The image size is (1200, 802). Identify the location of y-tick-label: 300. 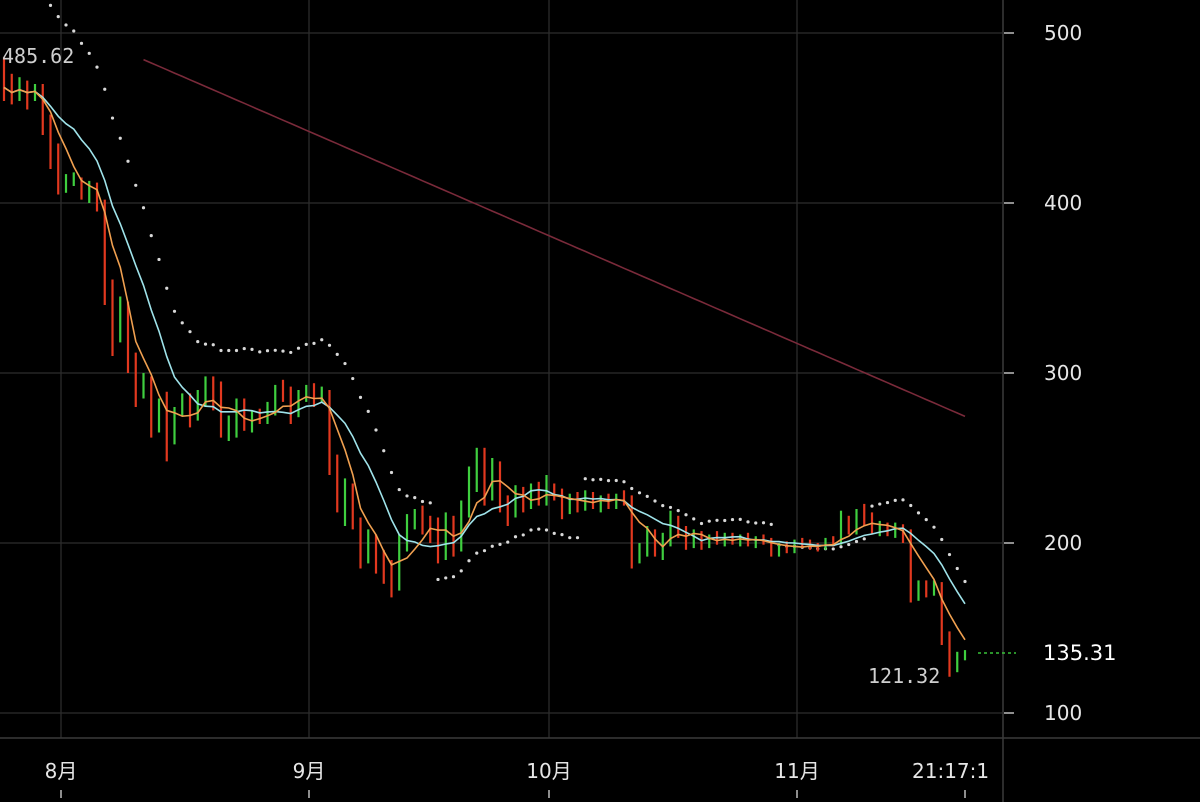
(1063, 373).